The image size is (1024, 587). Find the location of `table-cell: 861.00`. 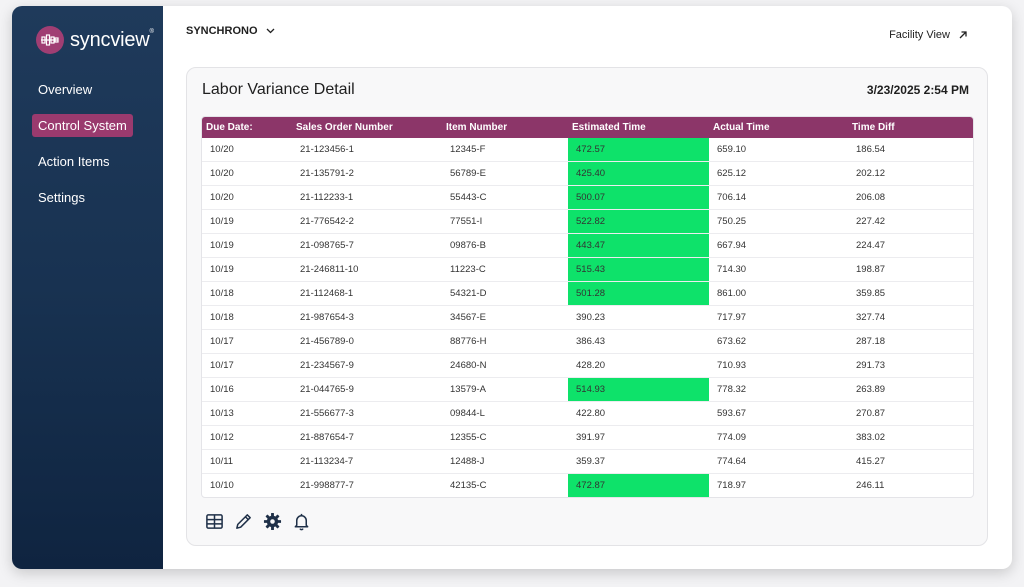

table-cell: 861.00 is located at coordinates (778, 293).